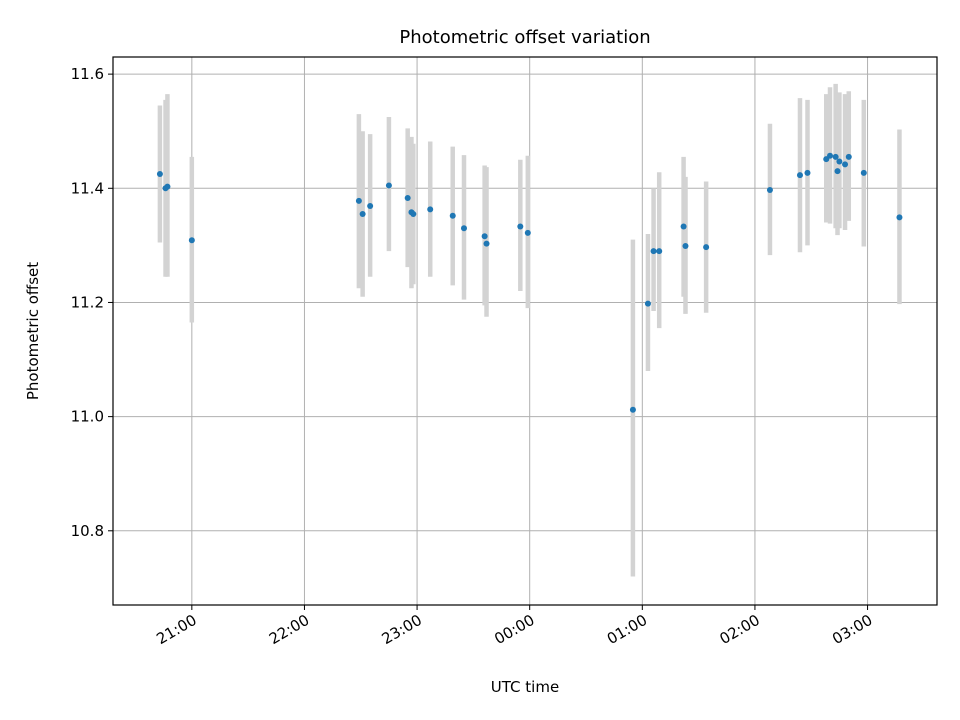 Image resolution: width=960 pixels, height=720 pixels. What do you see at coordinates (87, 188) in the screenshot?
I see `y-tick-label: 11.4` at bounding box center [87, 188].